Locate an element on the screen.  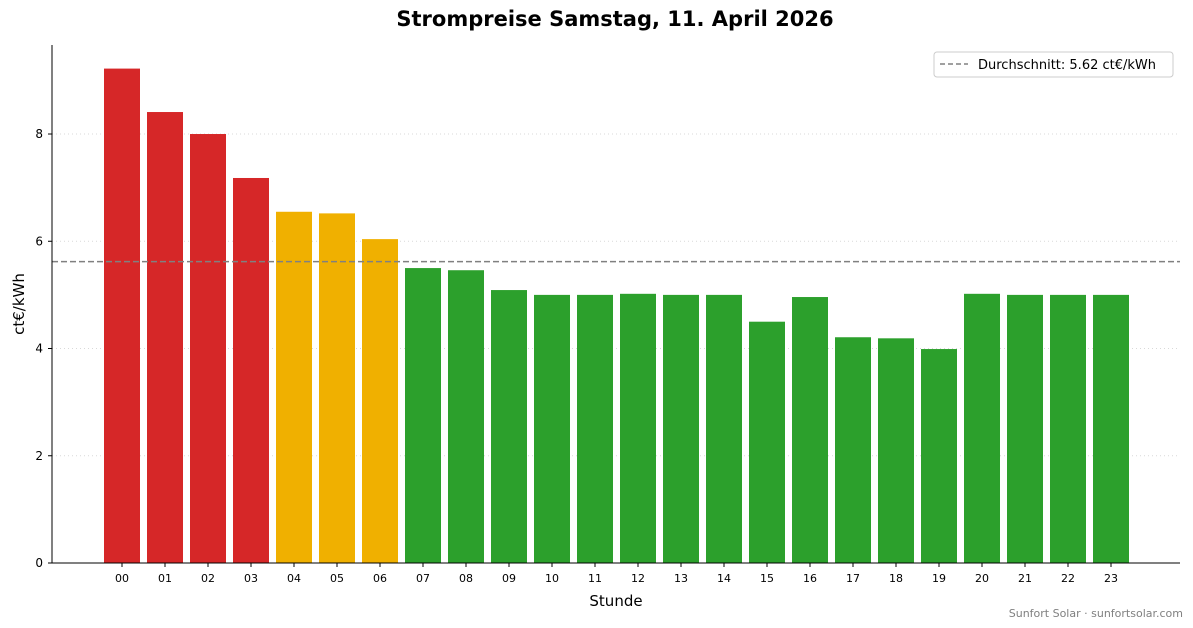
x-tick-label-16: 16 is located at coordinates (810, 578).